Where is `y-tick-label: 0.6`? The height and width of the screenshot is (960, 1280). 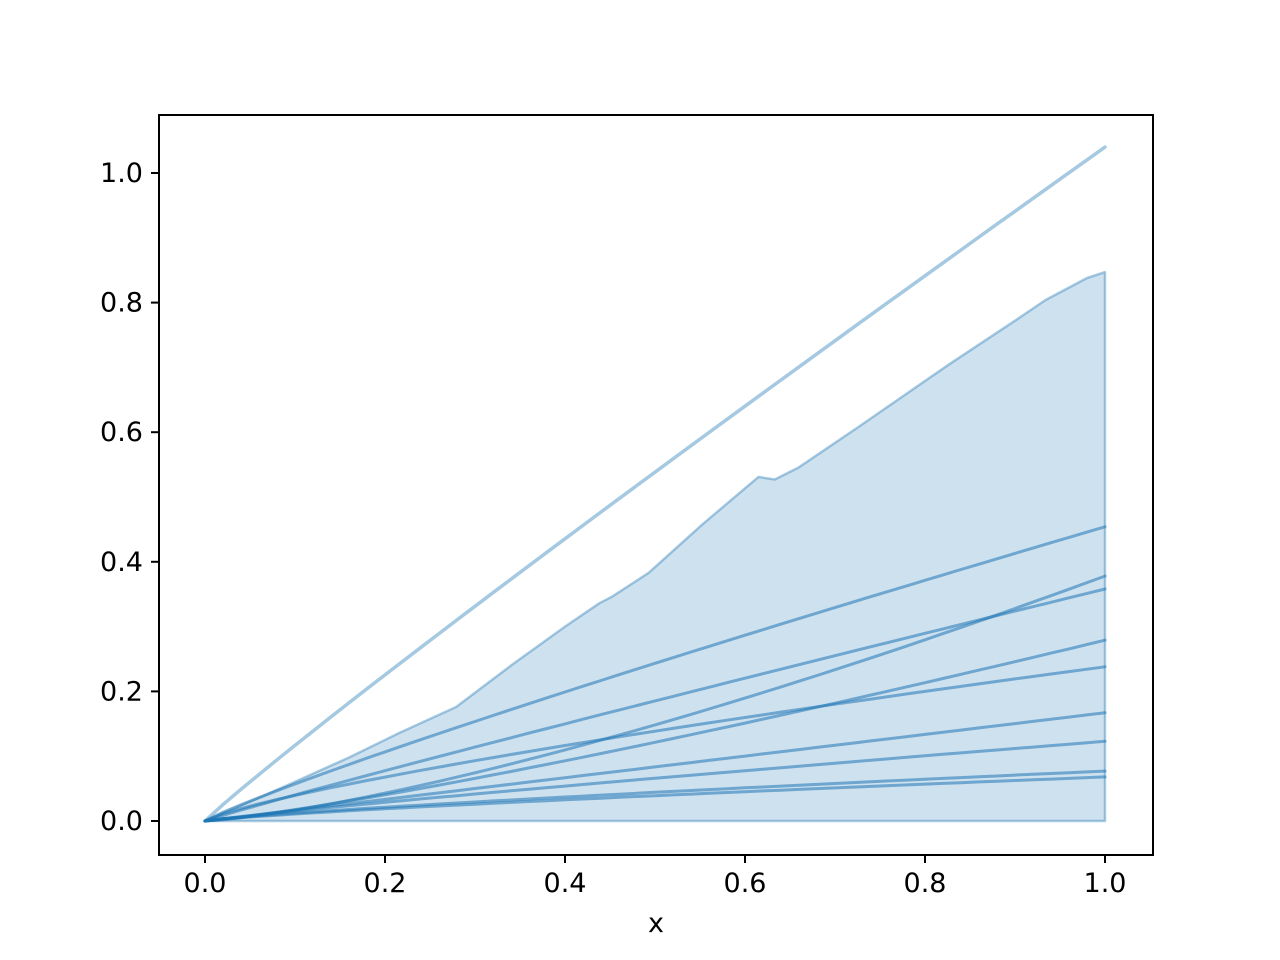 y-tick-label: 0.6 is located at coordinates (121, 432).